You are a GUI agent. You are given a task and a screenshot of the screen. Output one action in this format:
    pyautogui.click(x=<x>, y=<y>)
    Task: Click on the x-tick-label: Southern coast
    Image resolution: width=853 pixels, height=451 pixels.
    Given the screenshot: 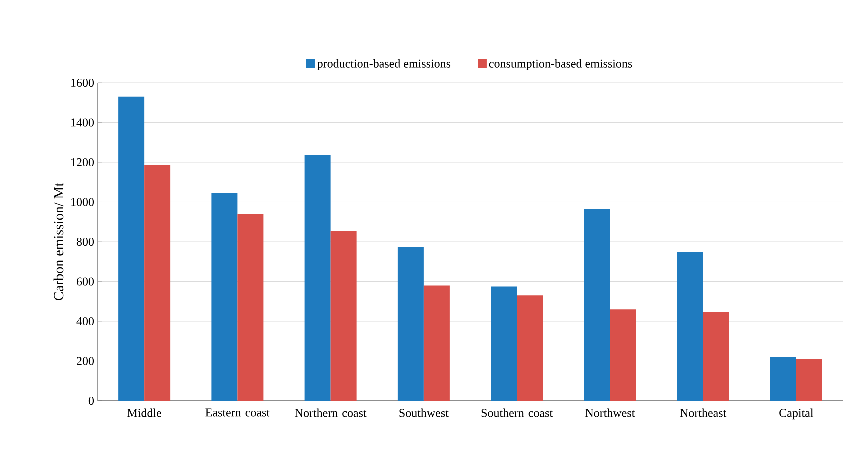 What is the action you would take?
    pyautogui.click(x=517, y=413)
    